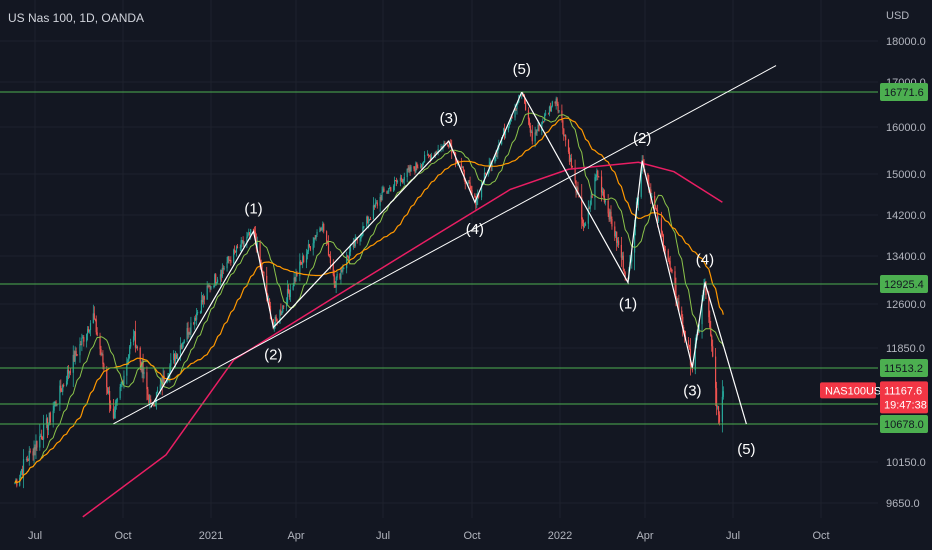  Describe the element at coordinates (857, 391) in the screenshot. I see `symbol-tag-label: NAS100USD` at that location.